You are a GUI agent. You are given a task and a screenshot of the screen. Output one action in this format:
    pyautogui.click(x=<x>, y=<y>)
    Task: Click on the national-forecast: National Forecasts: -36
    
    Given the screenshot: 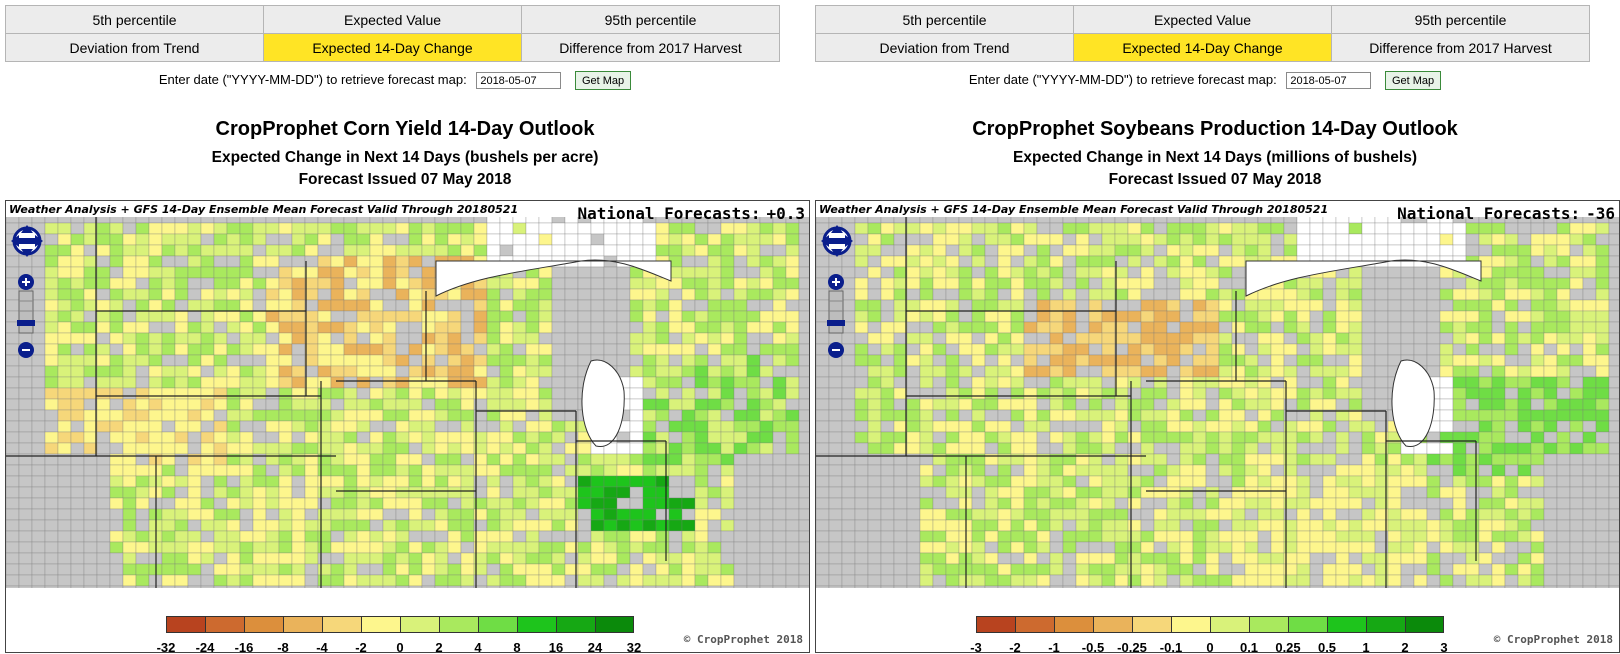 What is the action you would take?
    pyautogui.click(x=1506, y=213)
    